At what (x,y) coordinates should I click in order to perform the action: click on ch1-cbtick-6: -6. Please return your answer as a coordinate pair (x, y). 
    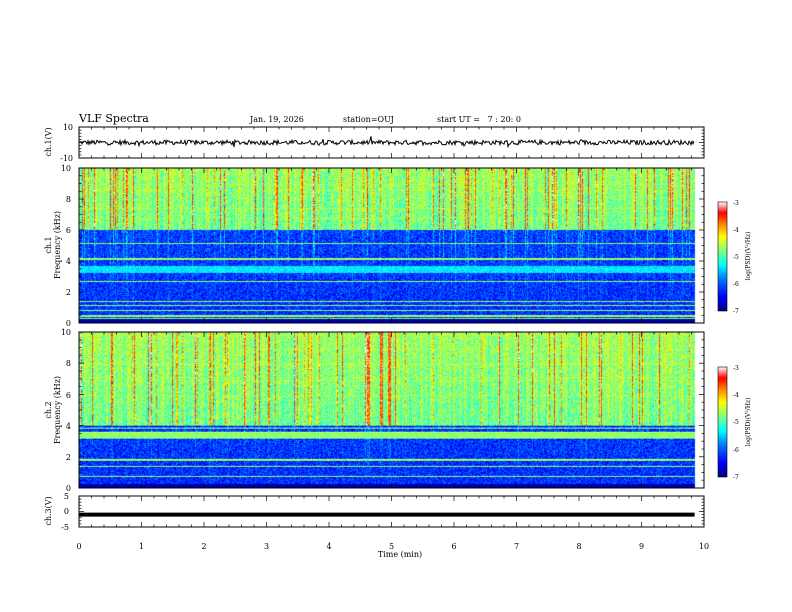
    Looking at the image, I should click on (736, 284).